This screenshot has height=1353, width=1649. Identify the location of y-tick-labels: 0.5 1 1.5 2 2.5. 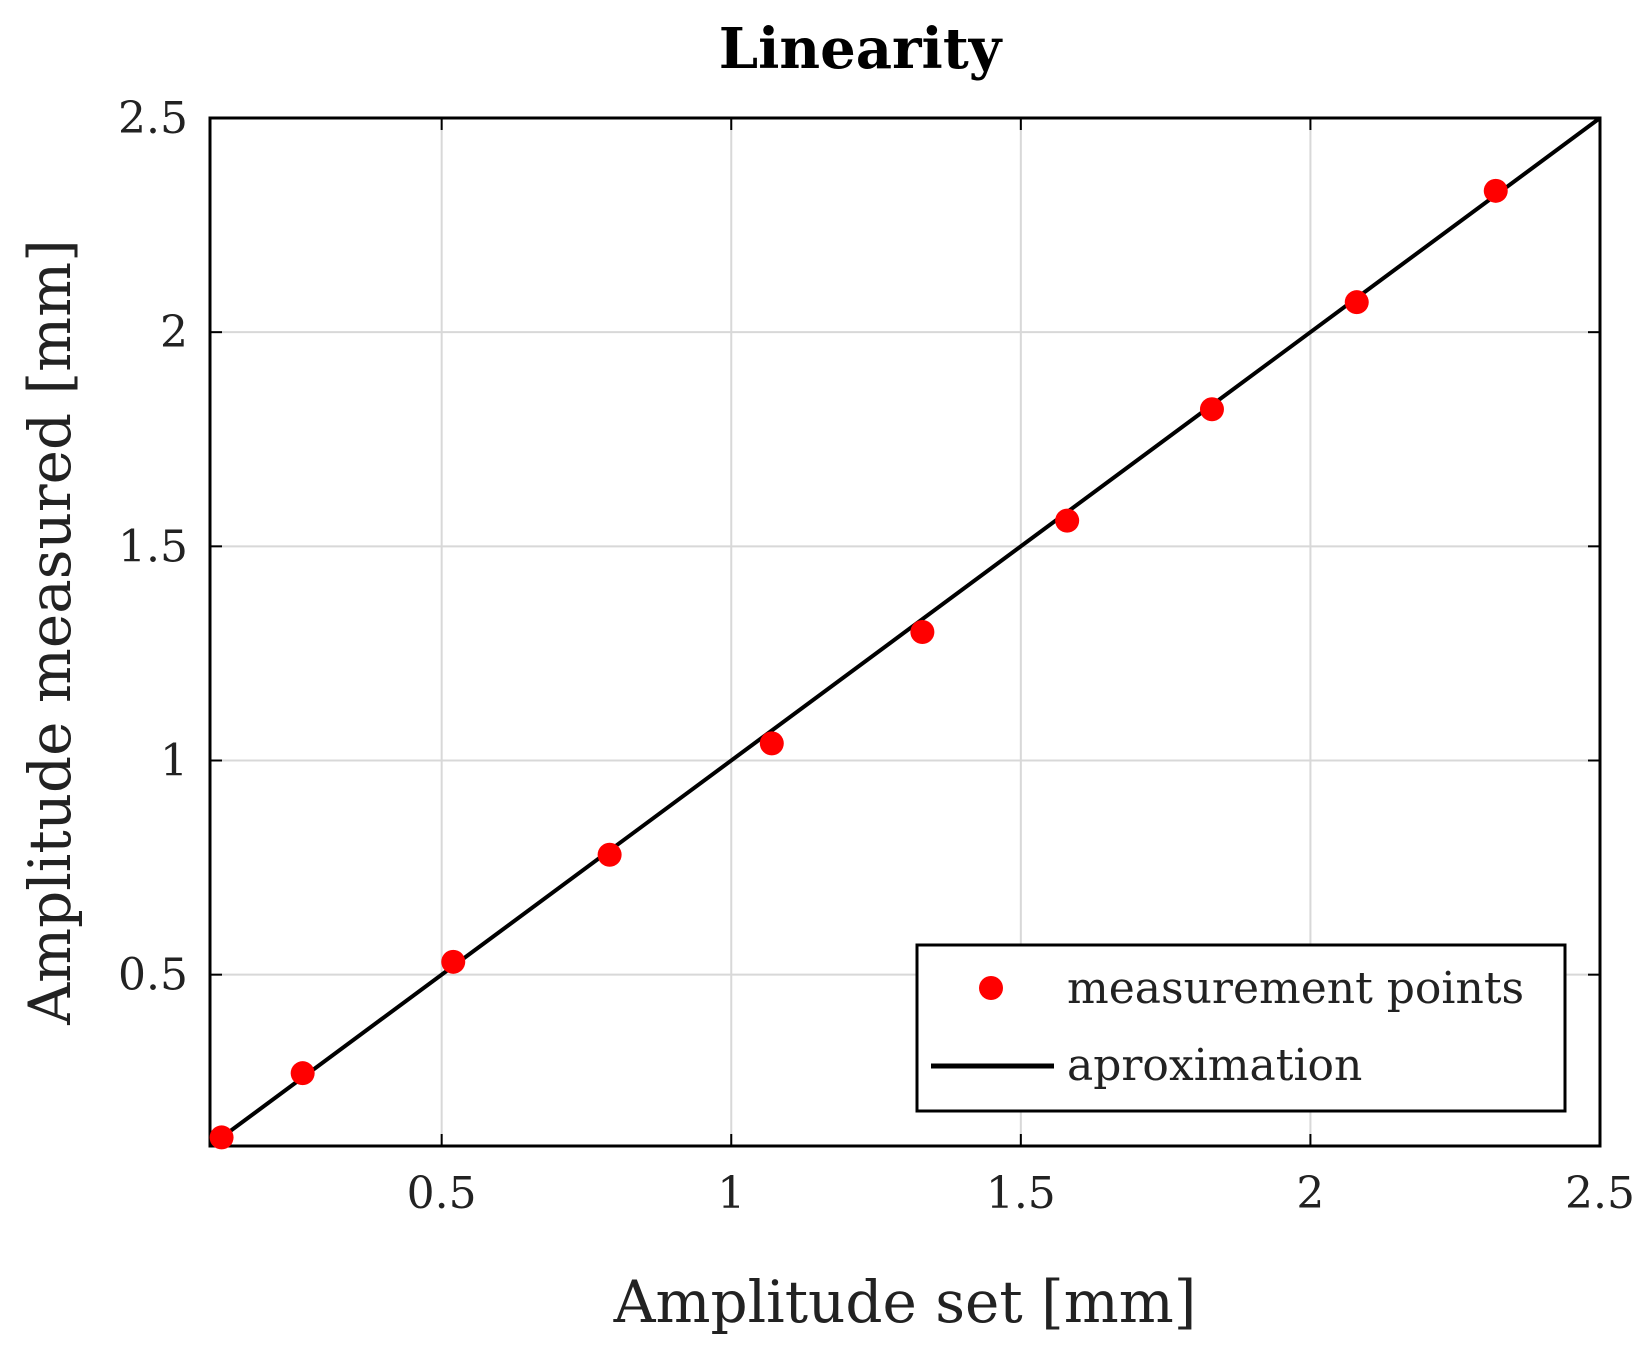
(153, 547).